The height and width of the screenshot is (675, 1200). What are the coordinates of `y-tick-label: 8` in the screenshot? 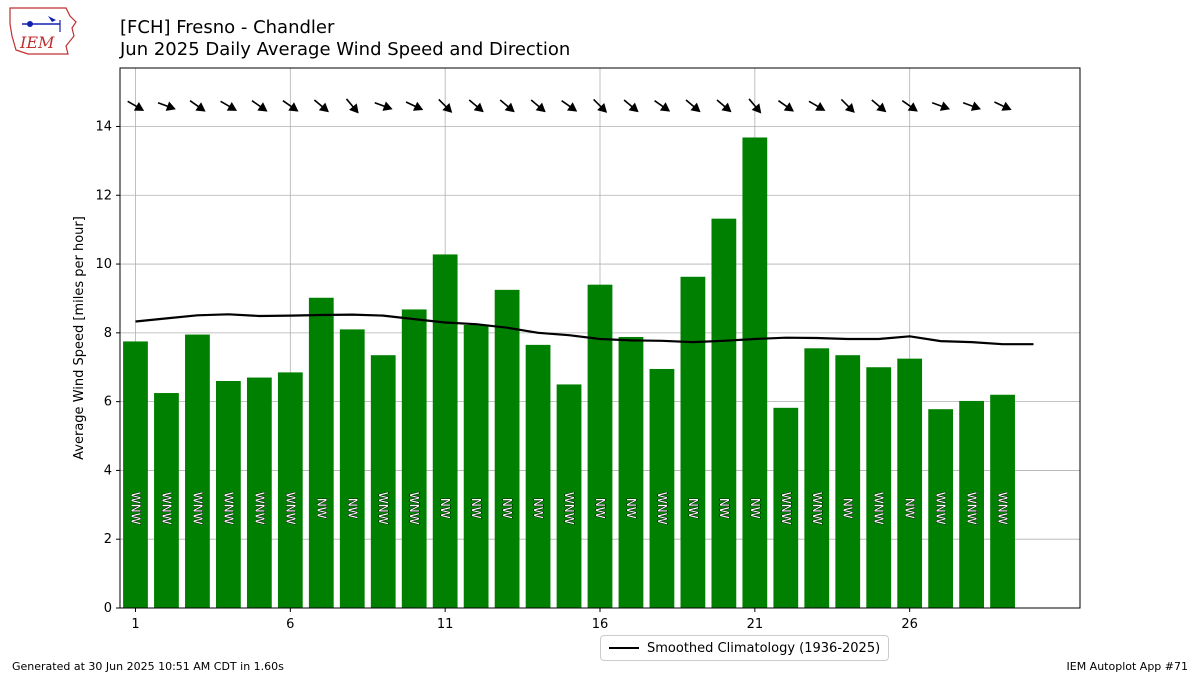 It's located at (108, 333).